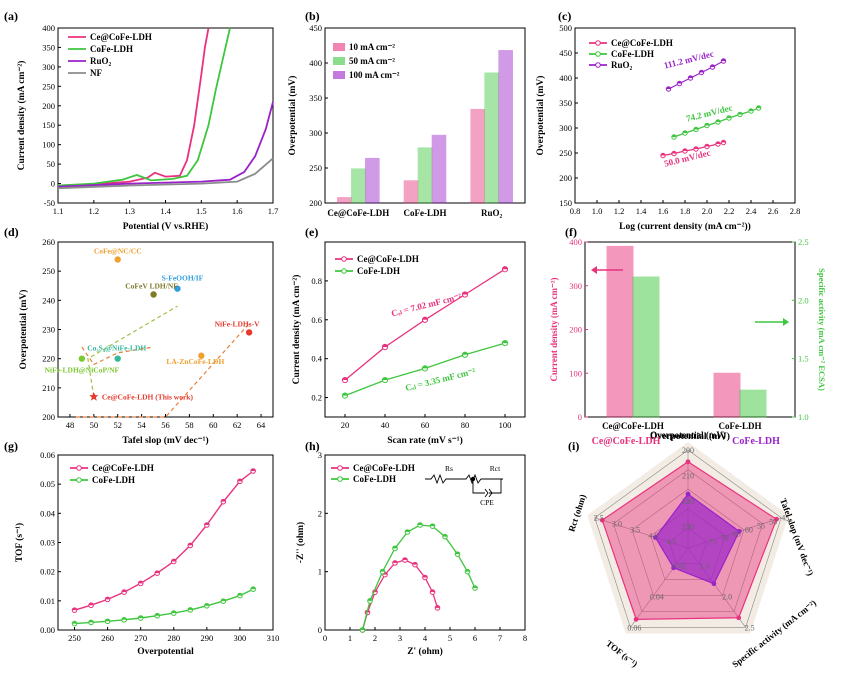 The width and height of the screenshot is (855, 678). What do you see at coordinates (47, 630) in the screenshot?
I see `y-tick-label: 0.00` at bounding box center [47, 630].